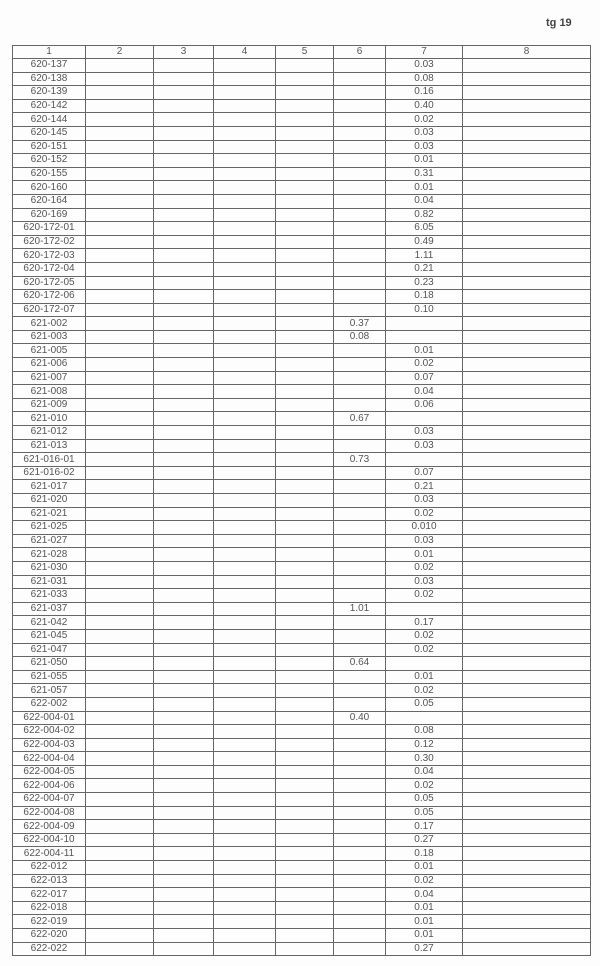  What do you see at coordinates (301, 242) in the screenshot?
I see `table-row: 620-172-02 0.49` at bounding box center [301, 242].